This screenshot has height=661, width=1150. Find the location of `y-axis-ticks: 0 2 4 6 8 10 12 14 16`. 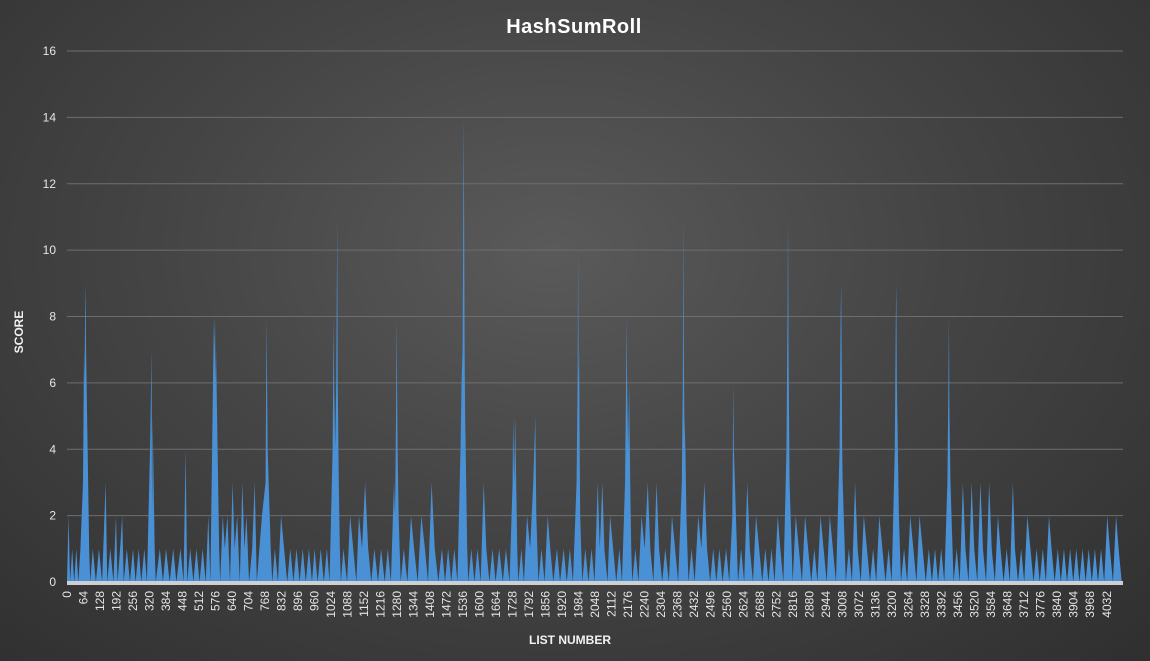

y-axis-ticks: 0 2 4 6 8 10 12 14 16 is located at coordinates (50, 316).